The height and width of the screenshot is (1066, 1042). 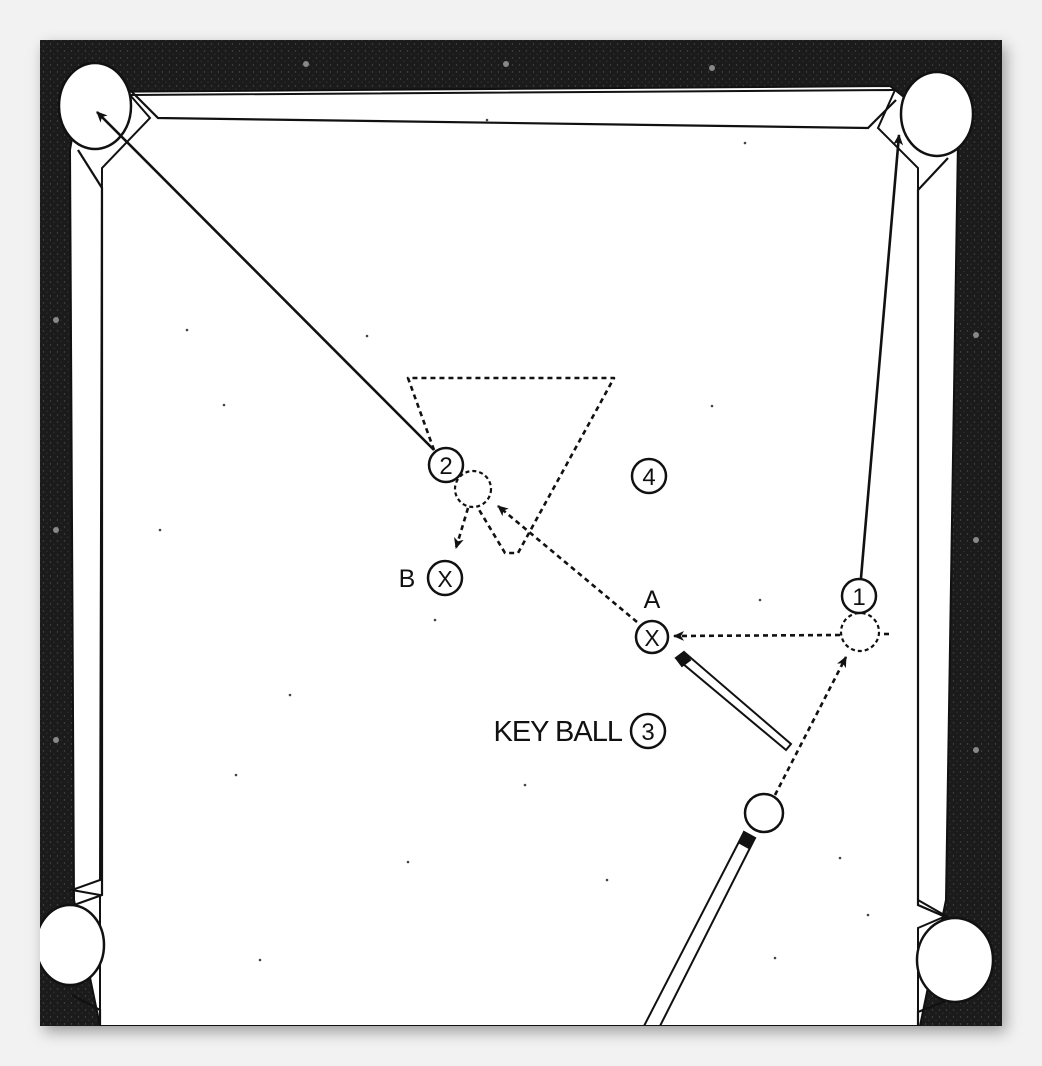 I want to click on ball-1-number: 1, so click(x=858, y=597).